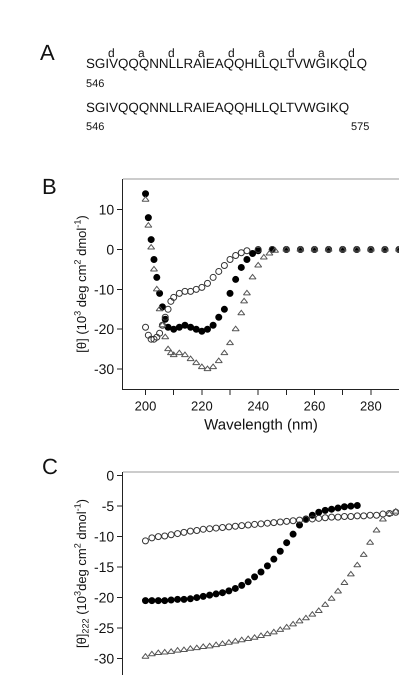 Image resolution: width=399 pixels, height=675 pixels. What do you see at coordinates (315, 406) in the screenshot?
I see `x-tick-label: 260` at bounding box center [315, 406].